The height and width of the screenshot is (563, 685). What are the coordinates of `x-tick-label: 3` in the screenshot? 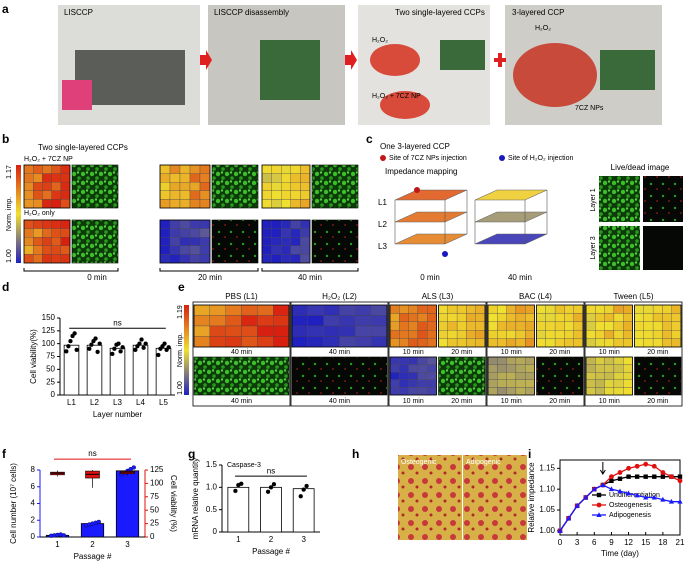 It's located at (577, 542).